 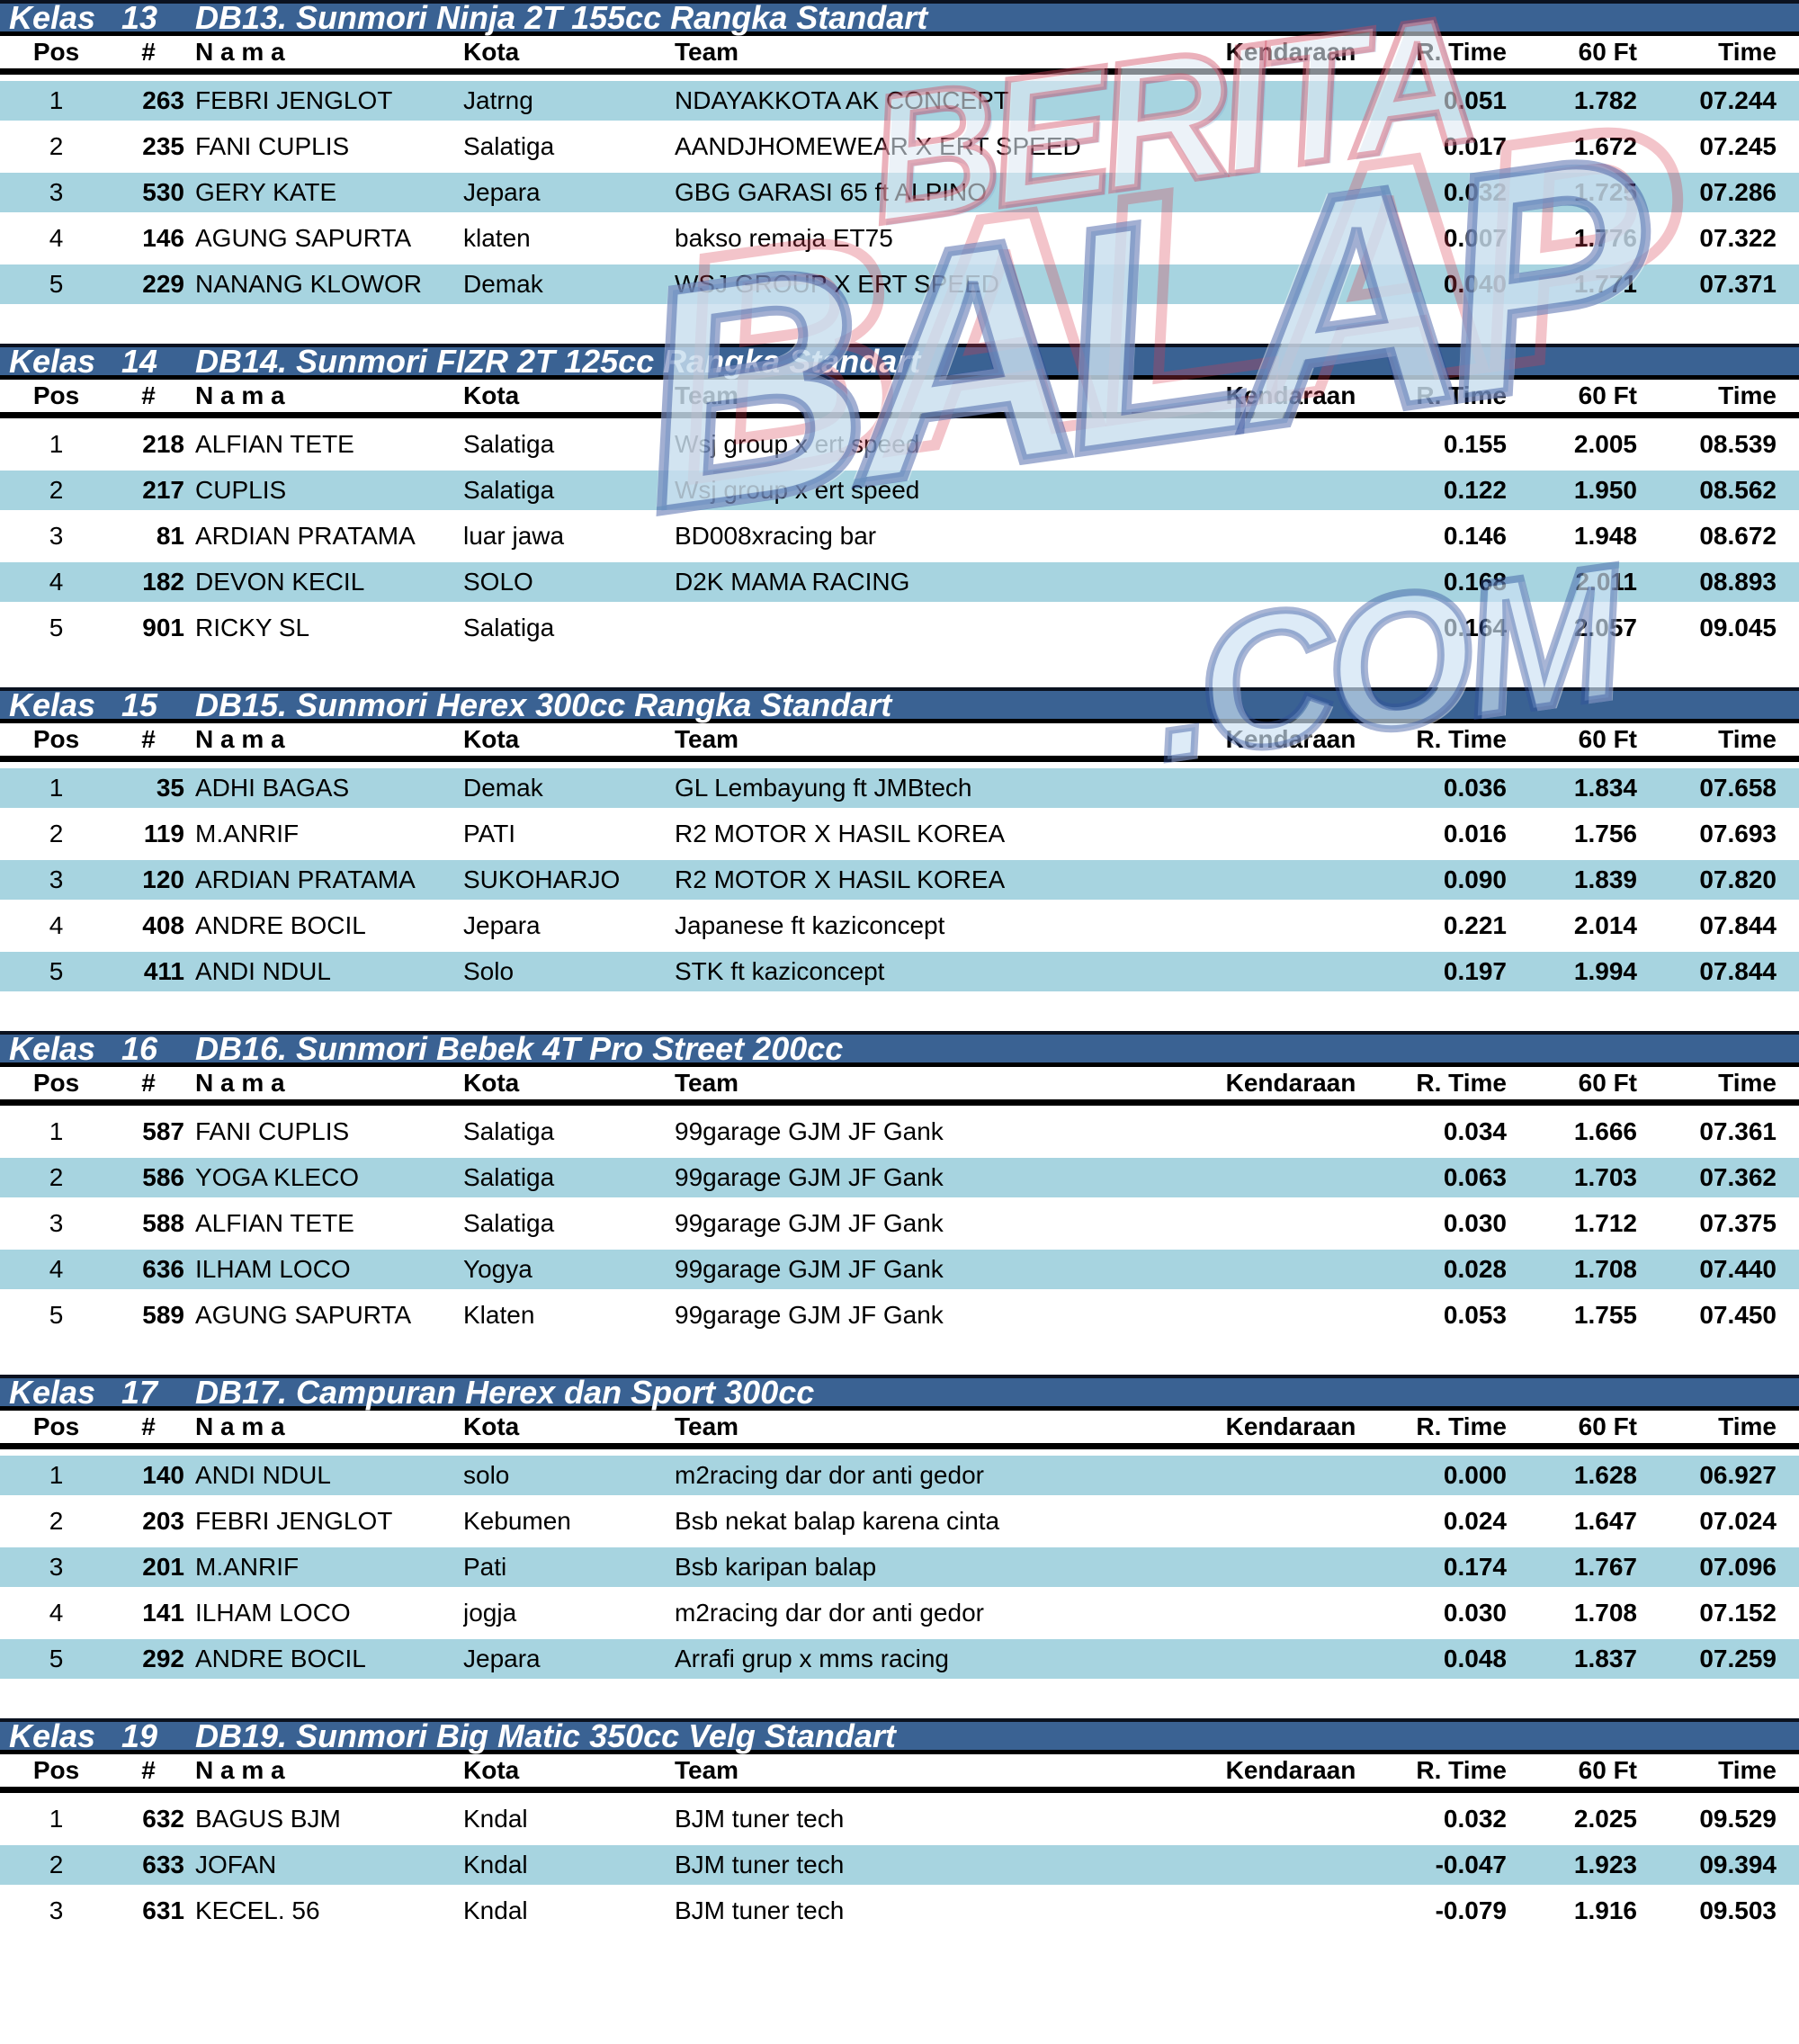 What do you see at coordinates (1605, 284) in the screenshot?
I see `cell-sixty: 1.771` at bounding box center [1605, 284].